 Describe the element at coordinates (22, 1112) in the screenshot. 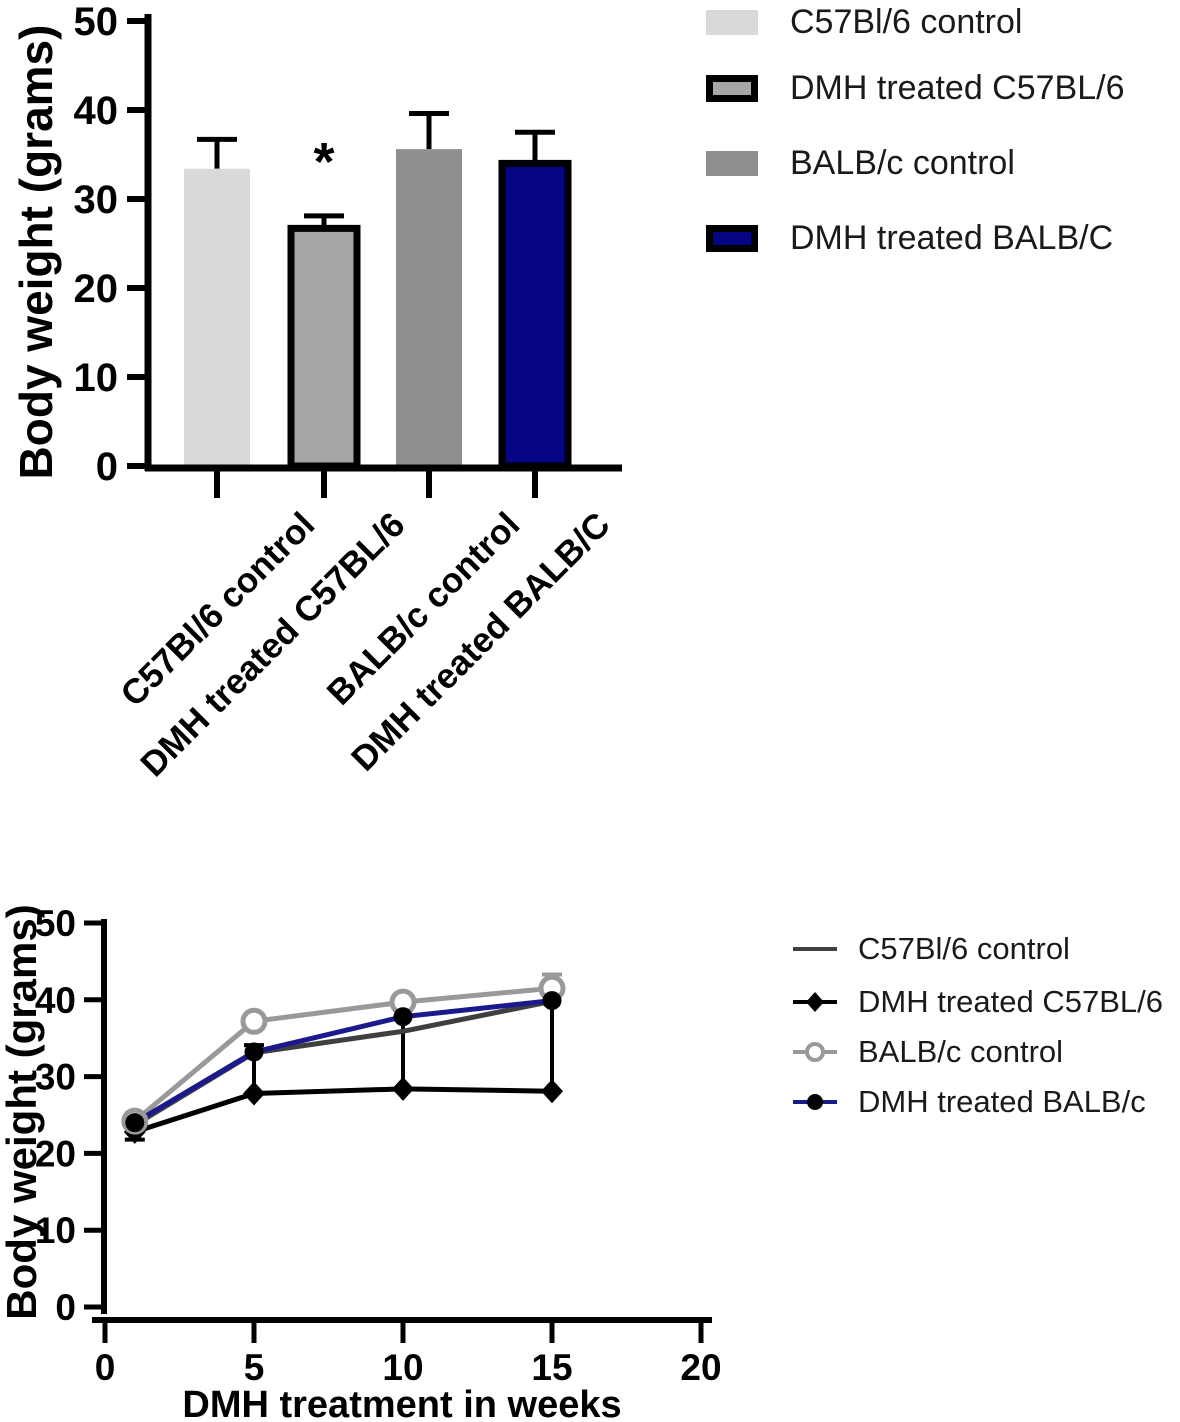

I see `bottom-chart-y-axis-title: Body weight (grams)` at that location.